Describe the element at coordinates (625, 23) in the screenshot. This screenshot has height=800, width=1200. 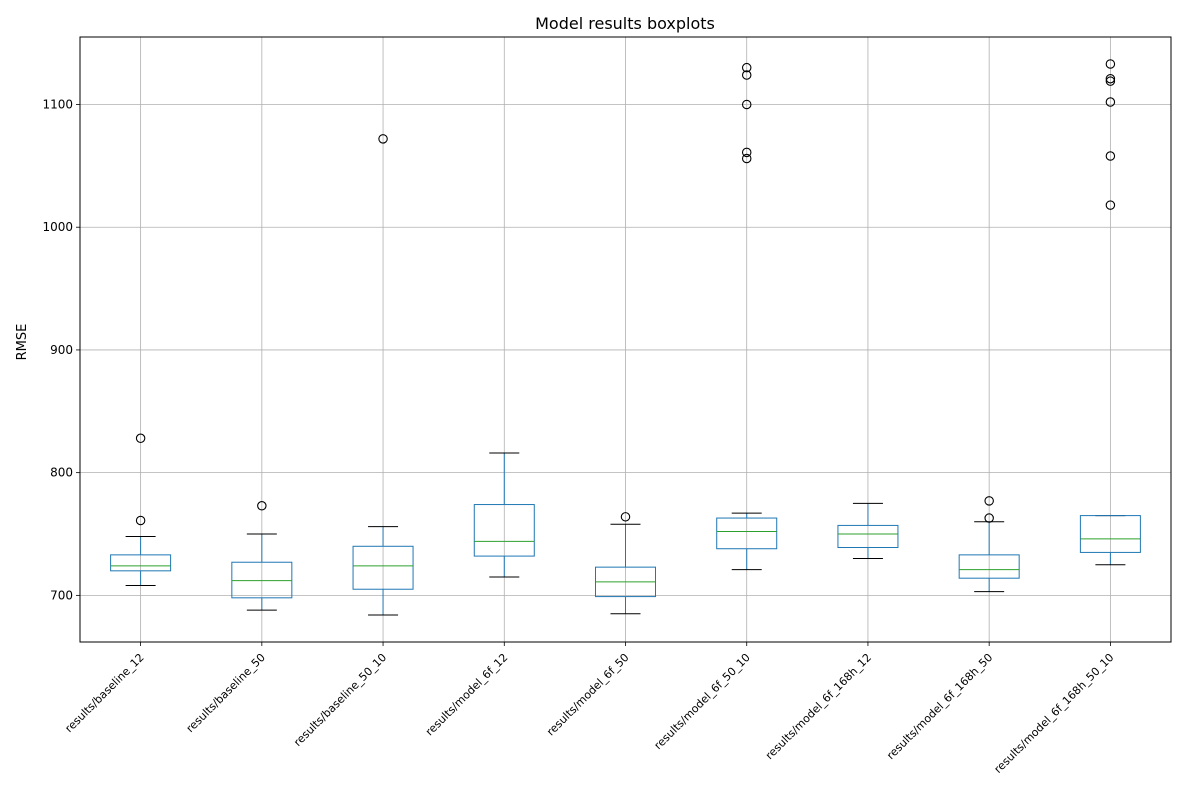
I see `chart-title: Model results boxplots` at that location.